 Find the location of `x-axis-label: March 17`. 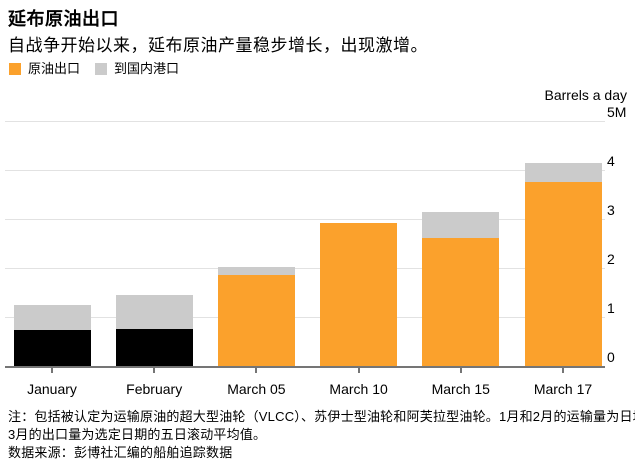

x-axis-label: March 17 is located at coordinates (563, 389).